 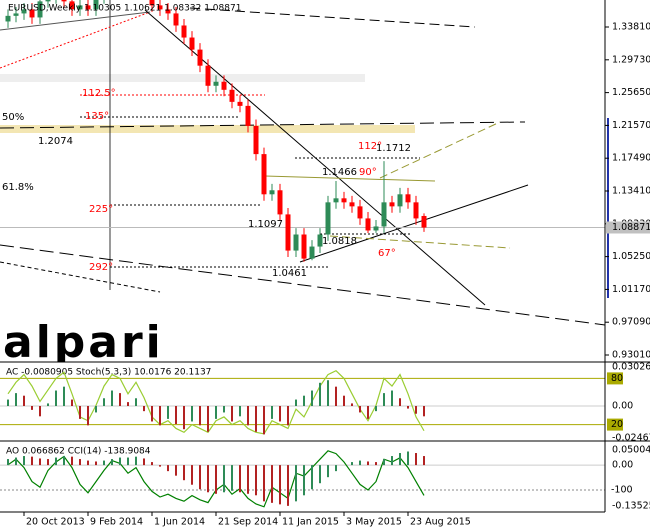 I want to click on indicator-line, so click(x=216, y=402).